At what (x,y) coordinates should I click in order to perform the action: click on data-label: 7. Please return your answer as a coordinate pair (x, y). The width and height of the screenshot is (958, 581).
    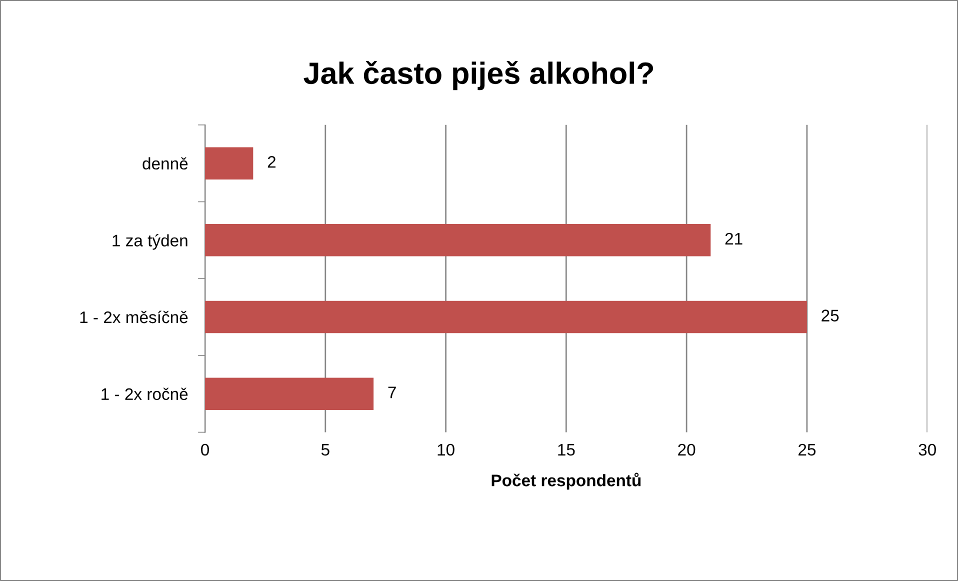
    Looking at the image, I should click on (392, 392).